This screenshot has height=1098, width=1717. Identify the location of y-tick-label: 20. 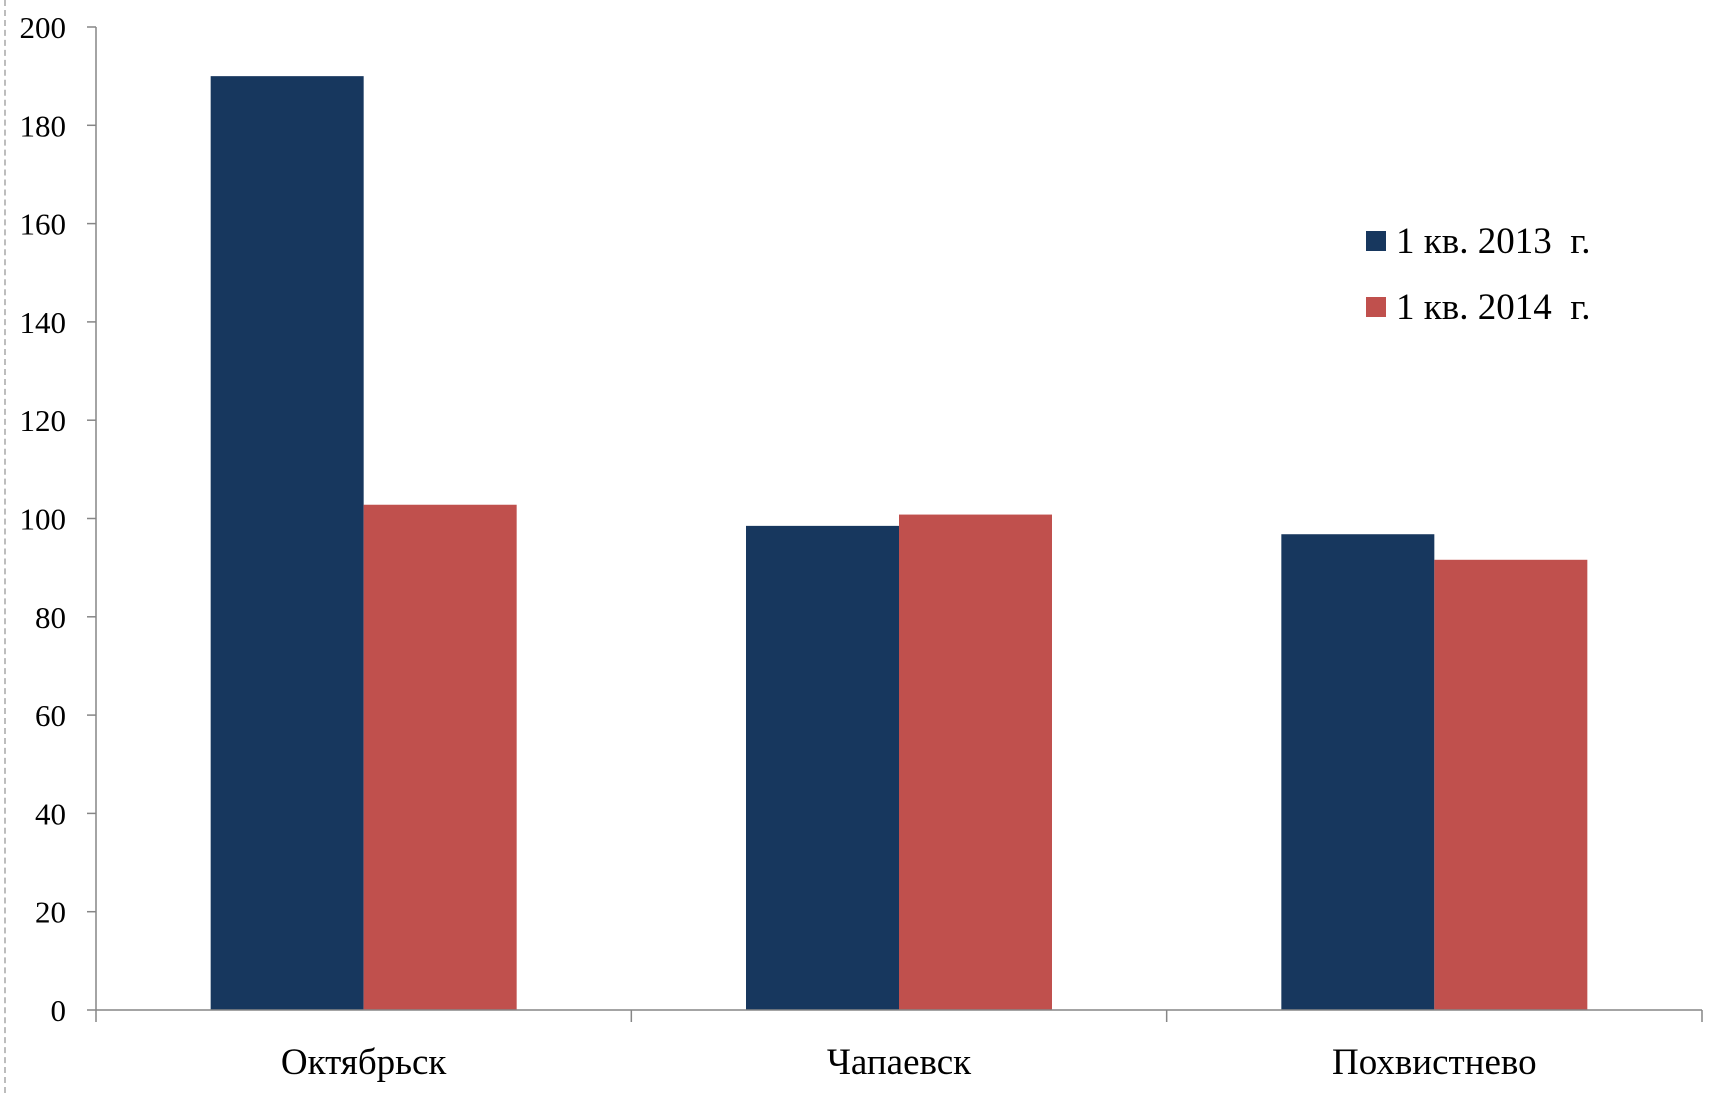
(50, 912).